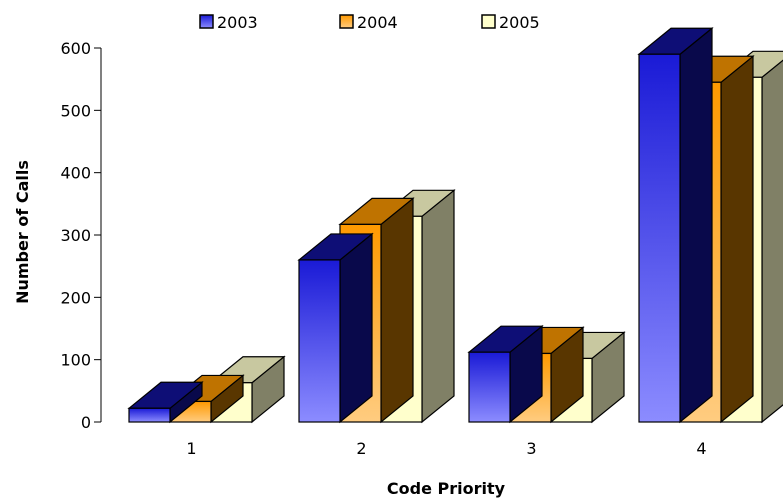 Image resolution: width=783 pixels, height=500 pixels. What do you see at coordinates (86, 422) in the screenshot?
I see `y-tick-label: 0` at bounding box center [86, 422].